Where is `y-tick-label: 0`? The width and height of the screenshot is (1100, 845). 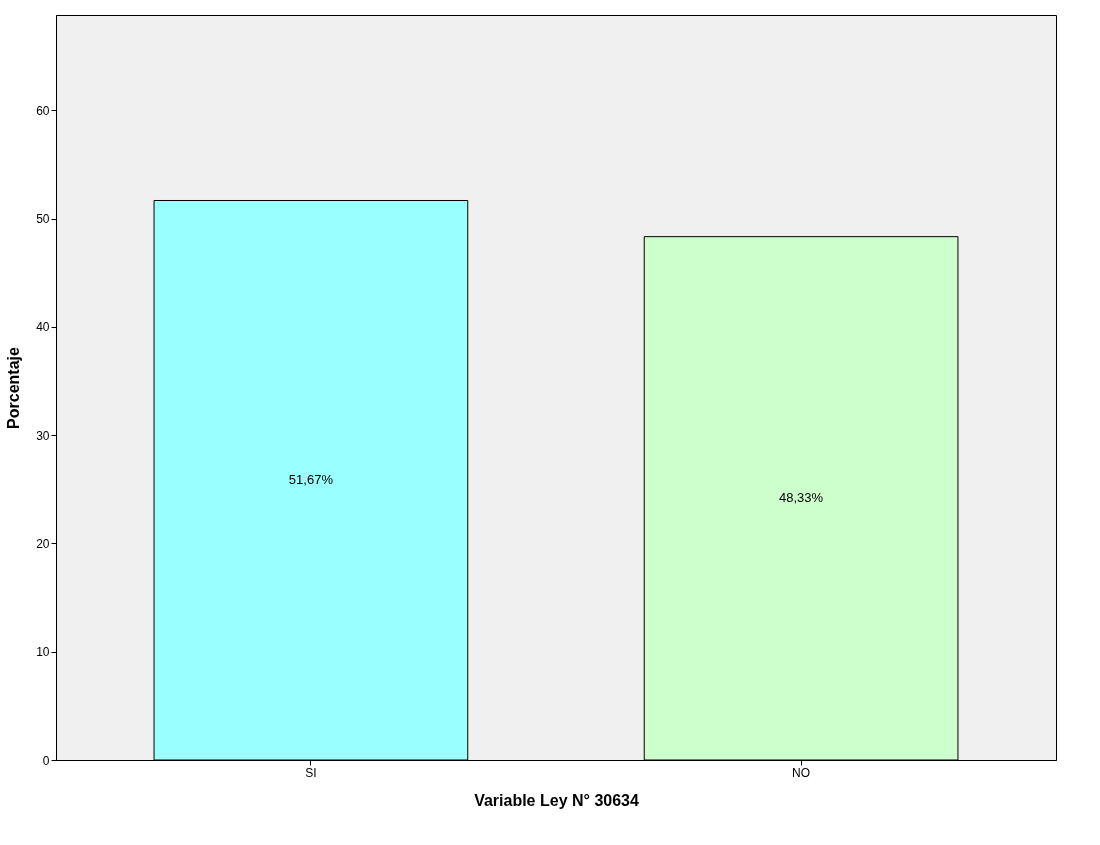 y-tick-label: 0 is located at coordinates (46, 760).